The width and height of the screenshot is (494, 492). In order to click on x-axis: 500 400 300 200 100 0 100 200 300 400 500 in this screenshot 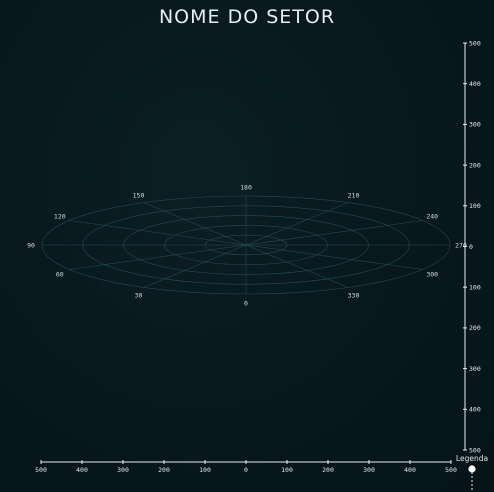, I will do `click(246, 467)`.